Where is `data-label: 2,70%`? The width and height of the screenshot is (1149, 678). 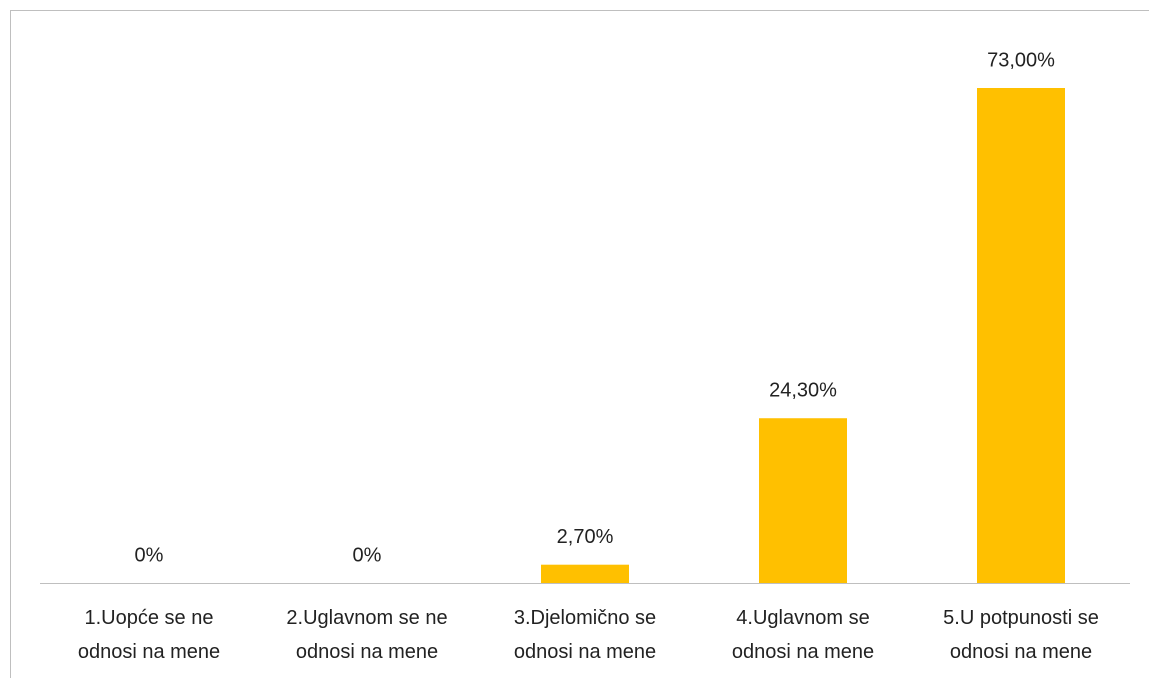
data-label: 2,70% is located at coordinates (585, 537).